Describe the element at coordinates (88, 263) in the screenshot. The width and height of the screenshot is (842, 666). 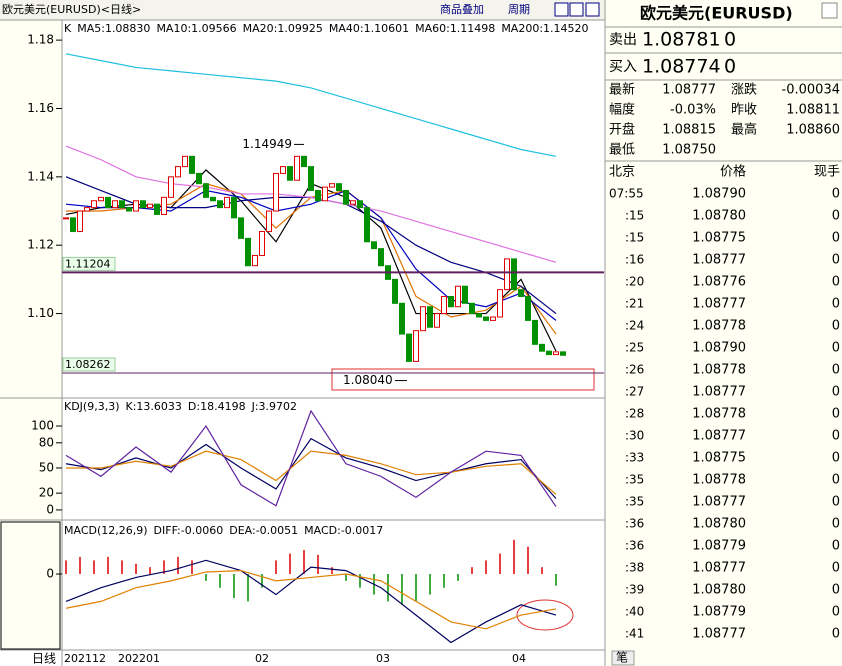
I see `level-label: 1.11204` at that location.